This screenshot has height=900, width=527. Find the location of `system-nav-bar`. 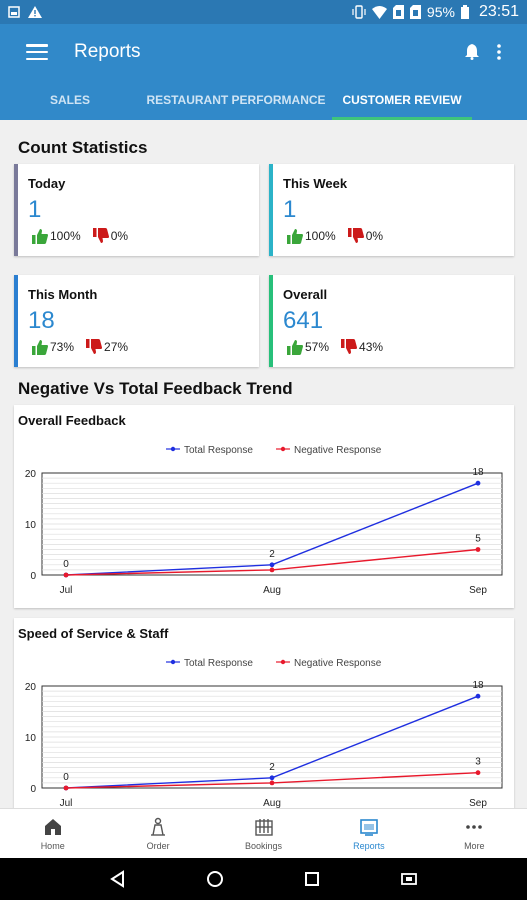

system-nav-bar is located at coordinates (263, 879).